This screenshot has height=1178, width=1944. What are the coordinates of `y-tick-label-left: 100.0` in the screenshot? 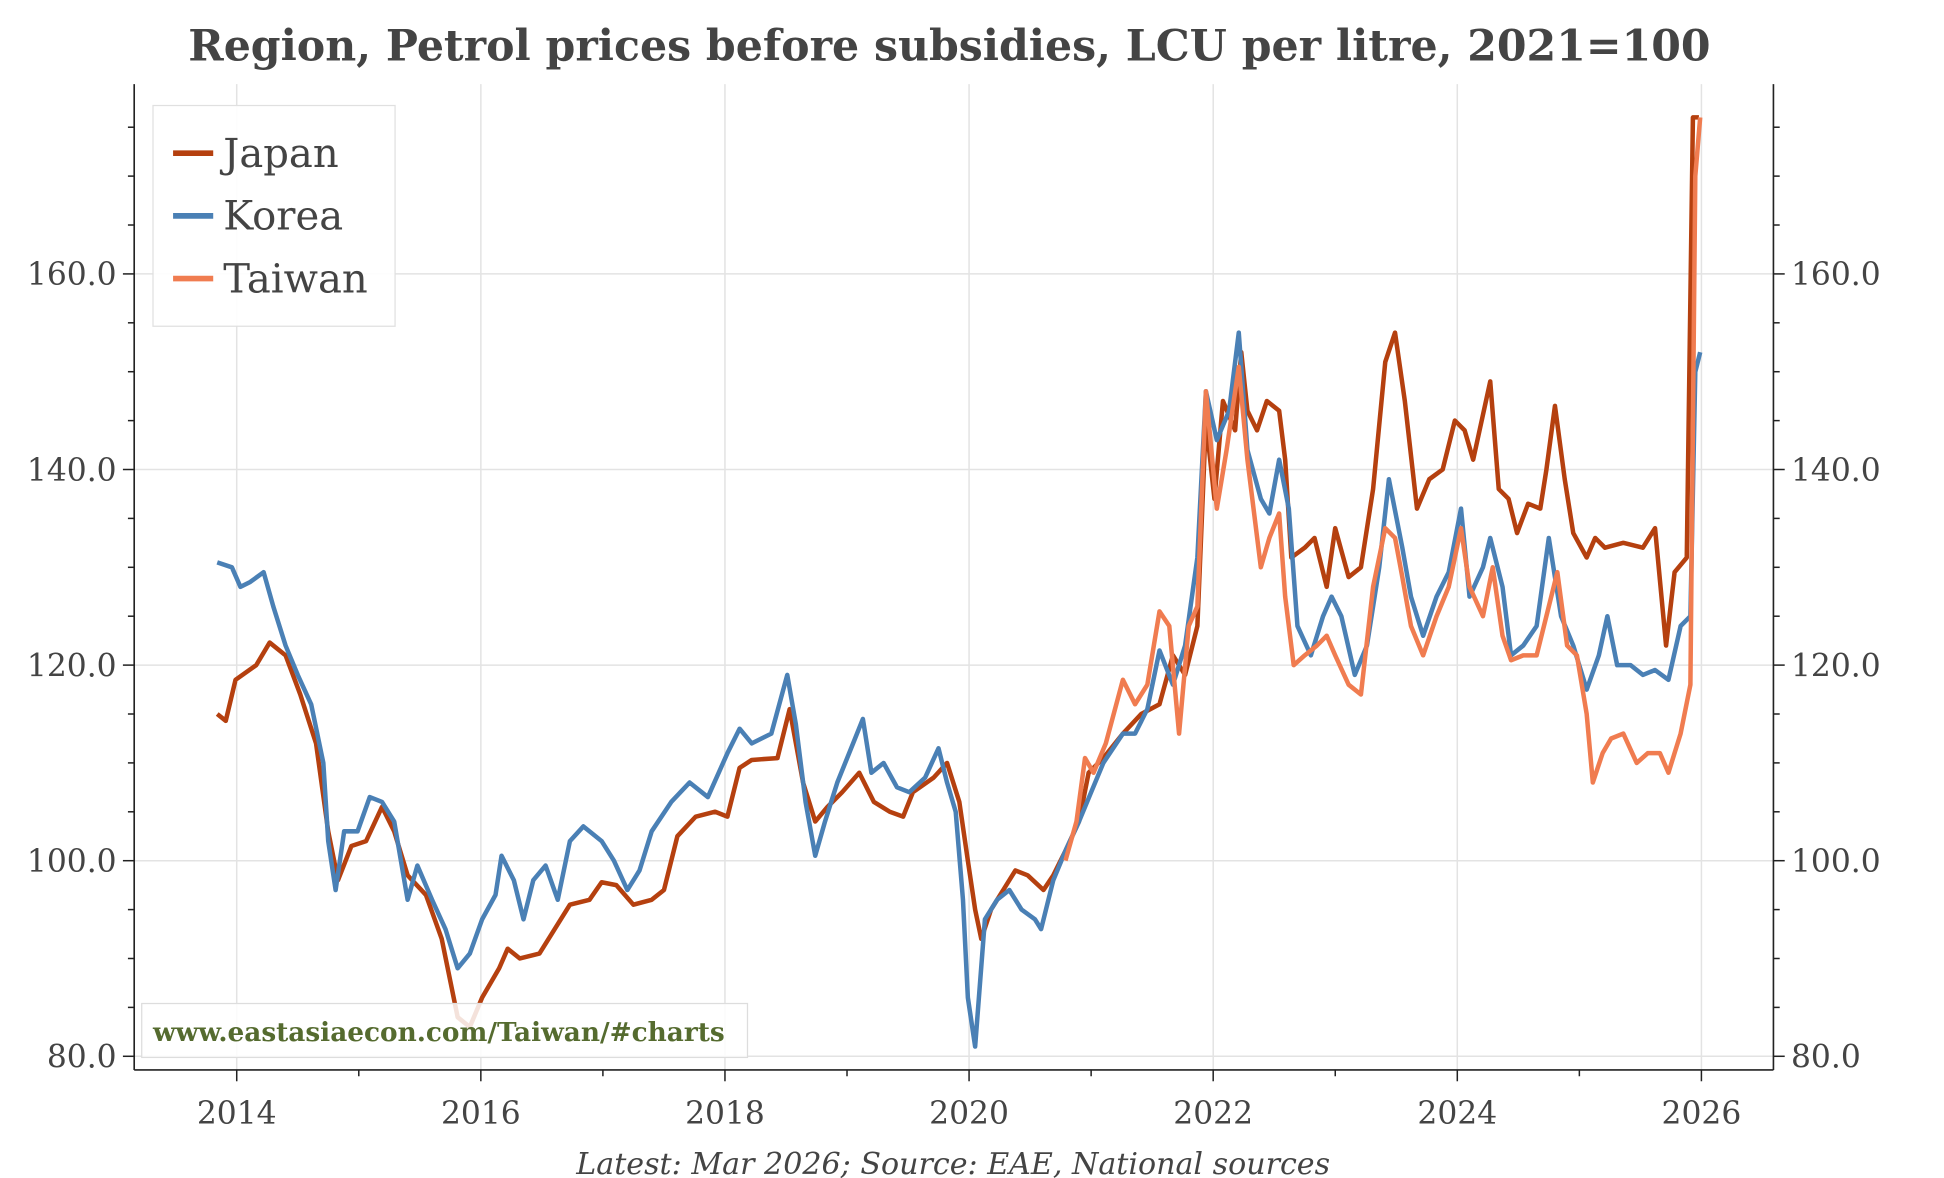 It's located at (72, 862).